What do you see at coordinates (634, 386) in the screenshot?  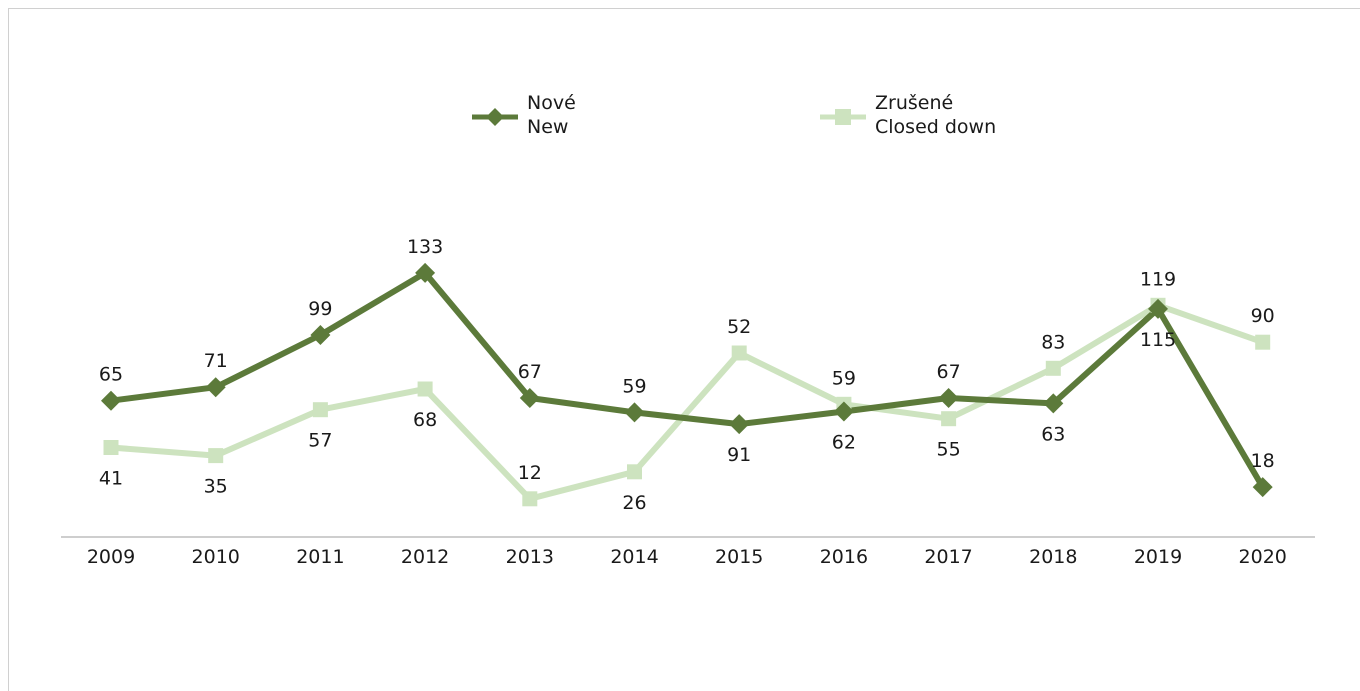 I see `data-label-new: 59` at bounding box center [634, 386].